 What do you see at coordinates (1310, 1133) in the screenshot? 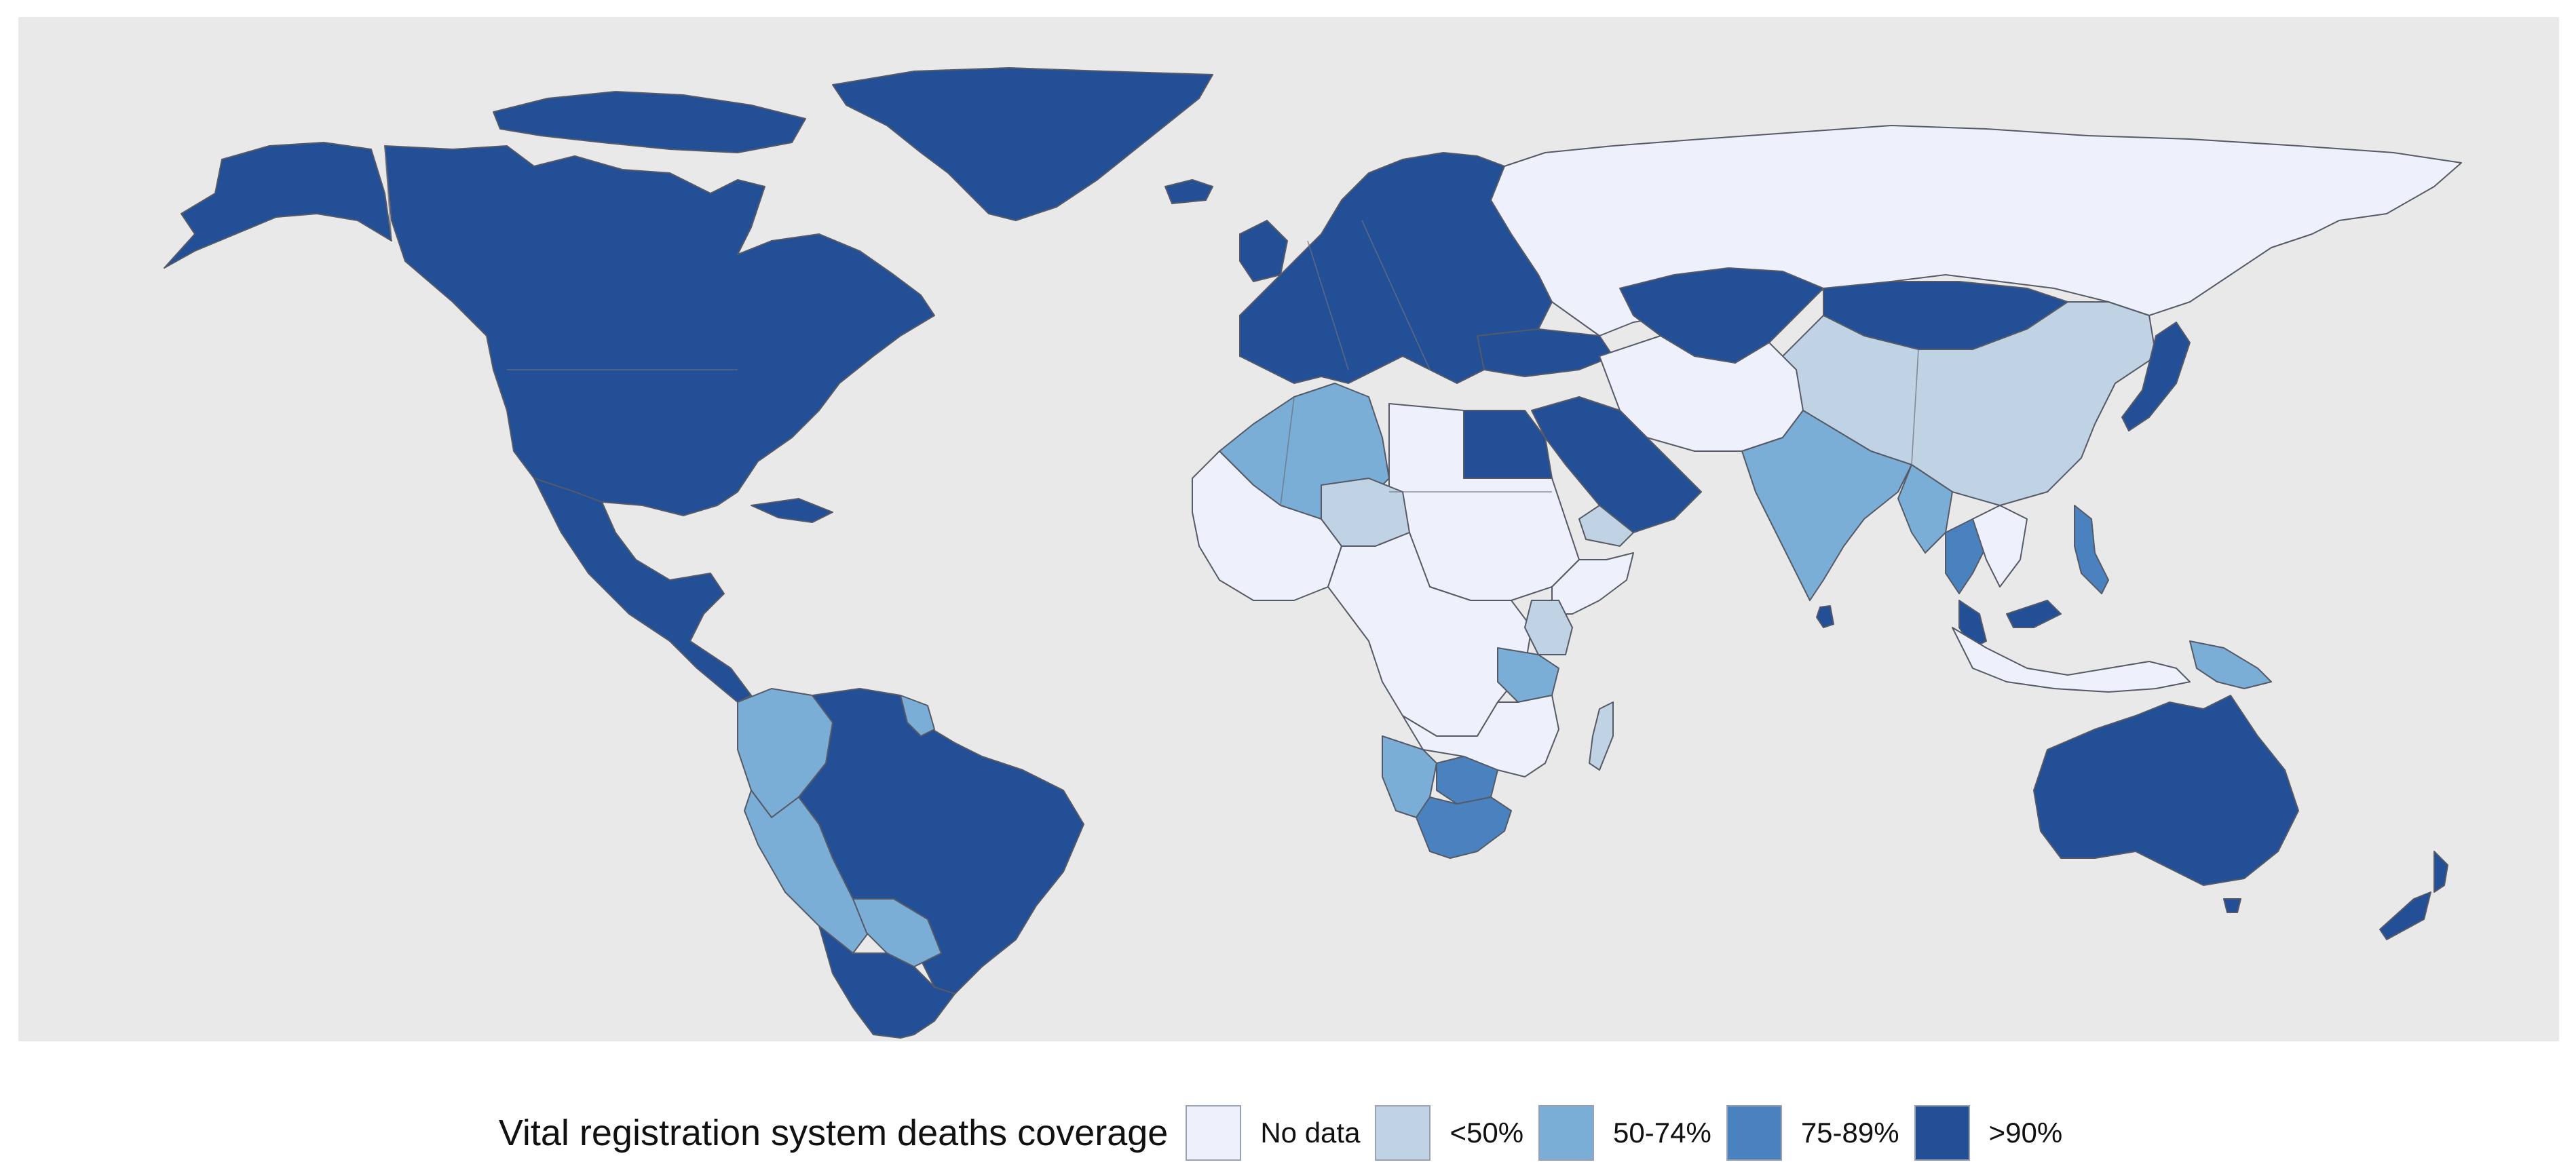
I see `legend-label: No data` at bounding box center [1310, 1133].